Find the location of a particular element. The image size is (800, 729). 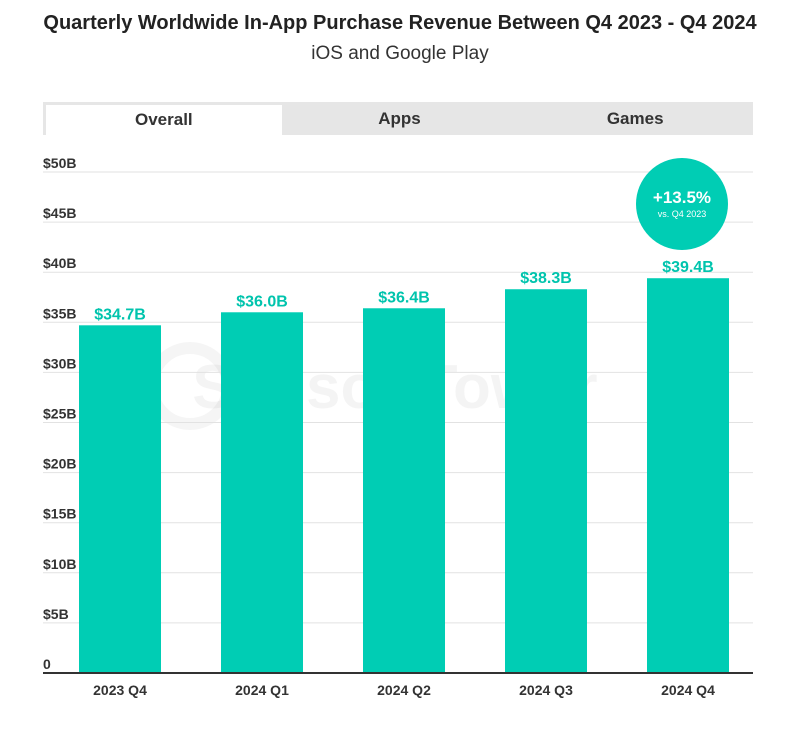

y-tick-label: $50B is located at coordinates (59, 163).